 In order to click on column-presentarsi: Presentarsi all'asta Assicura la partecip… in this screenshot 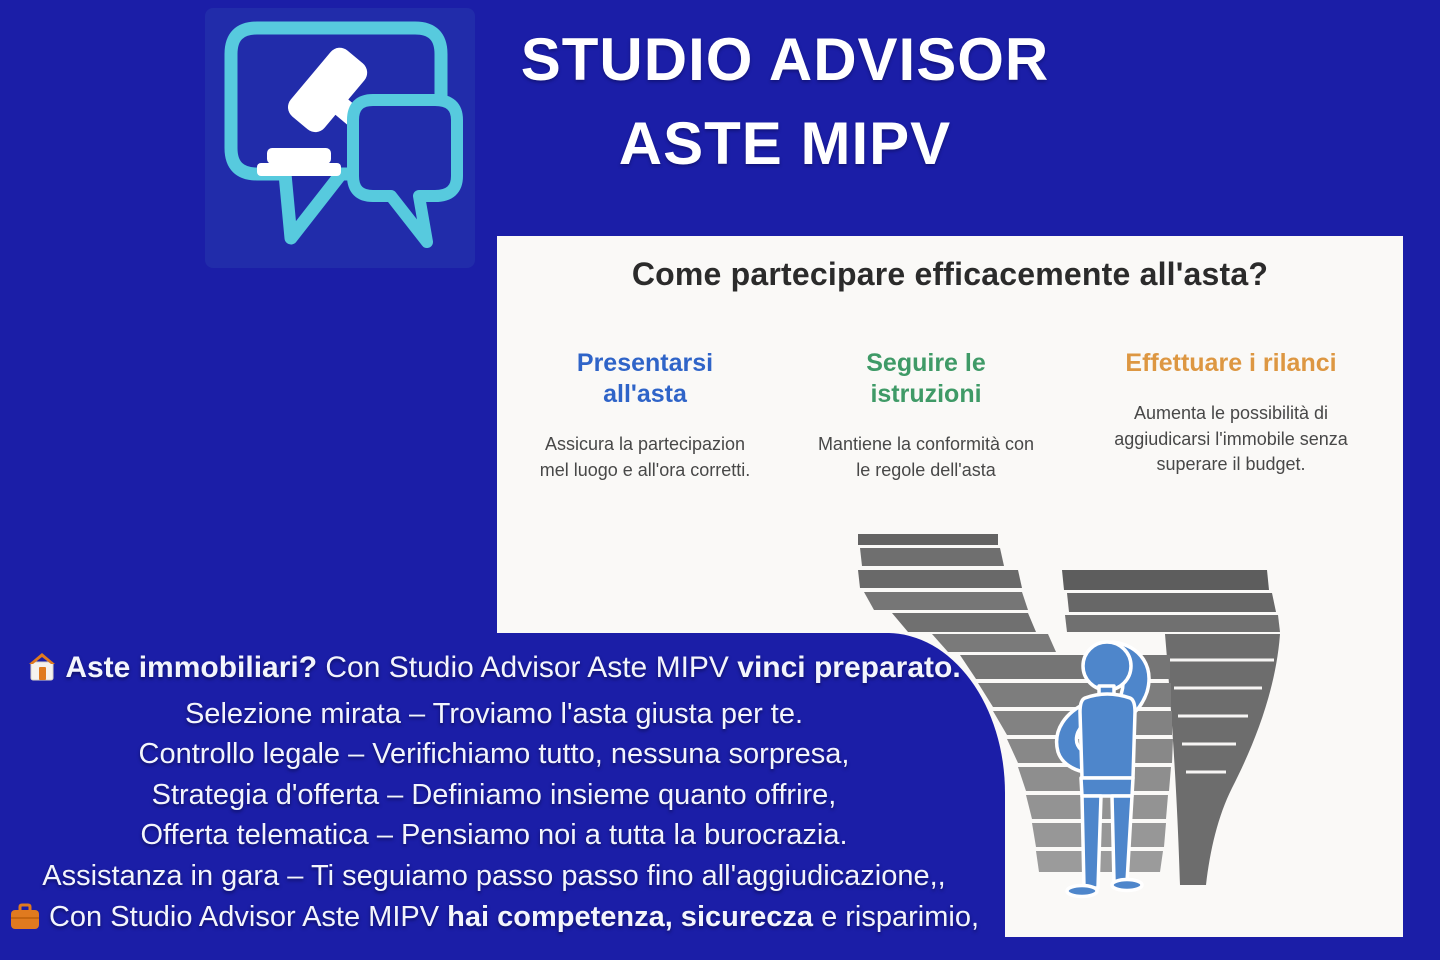, I will do `click(645, 415)`.